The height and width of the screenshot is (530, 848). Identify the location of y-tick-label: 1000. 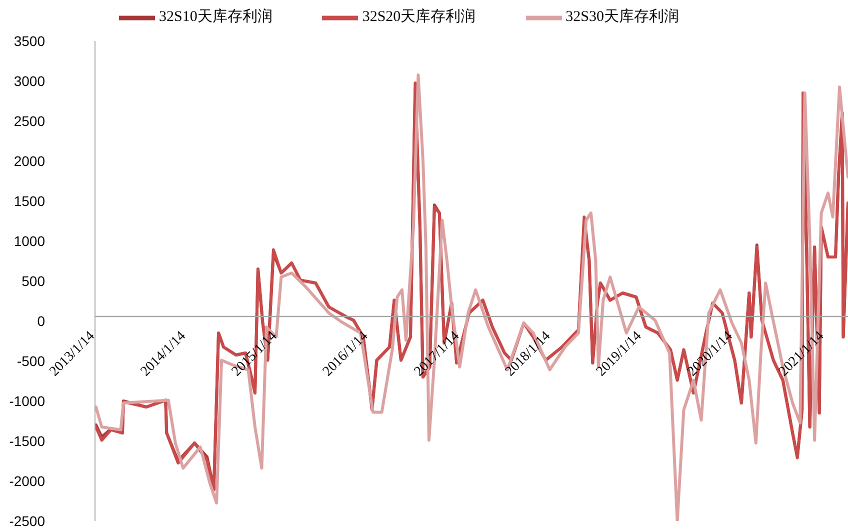
(30, 240).